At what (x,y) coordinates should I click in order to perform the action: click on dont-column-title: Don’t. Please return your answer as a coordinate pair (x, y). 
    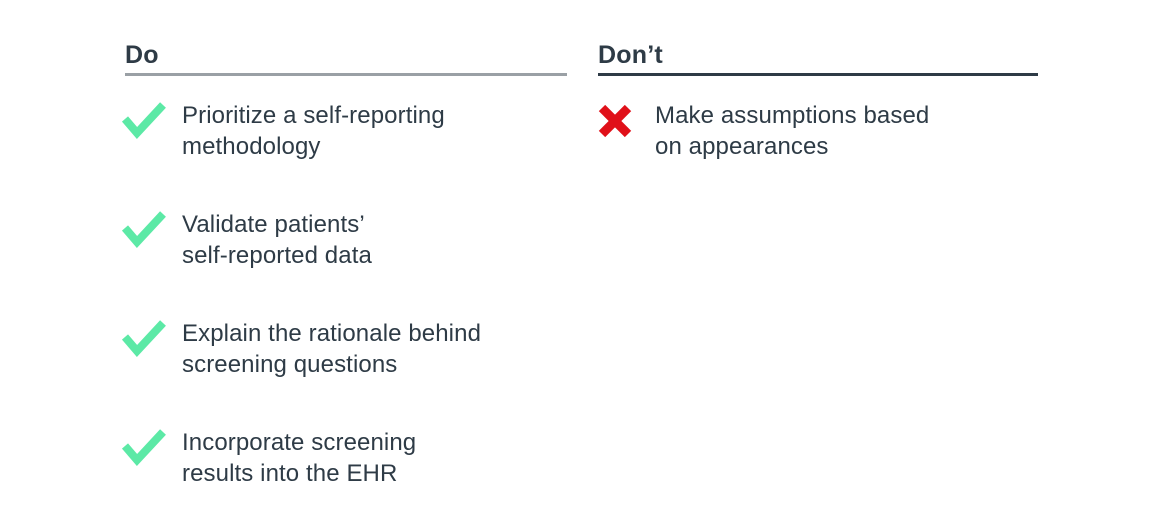
    Looking at the image, I should click on (630, 55).